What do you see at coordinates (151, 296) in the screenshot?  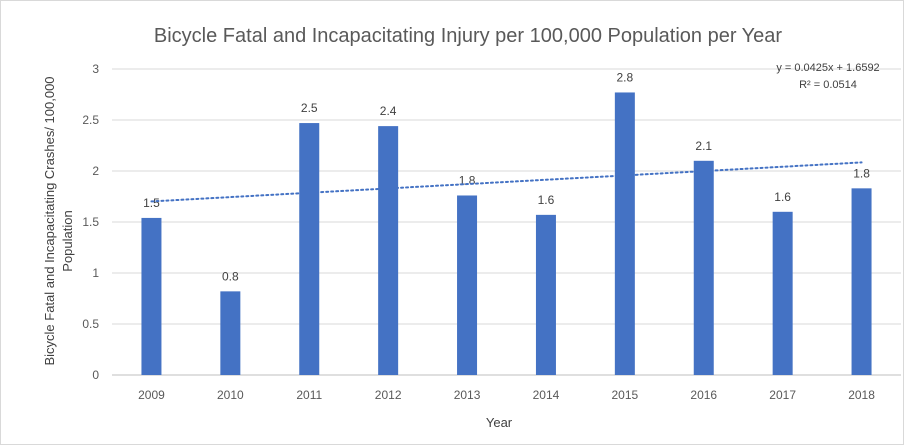 I see `bar-2009` at bounding box center [151, 296].